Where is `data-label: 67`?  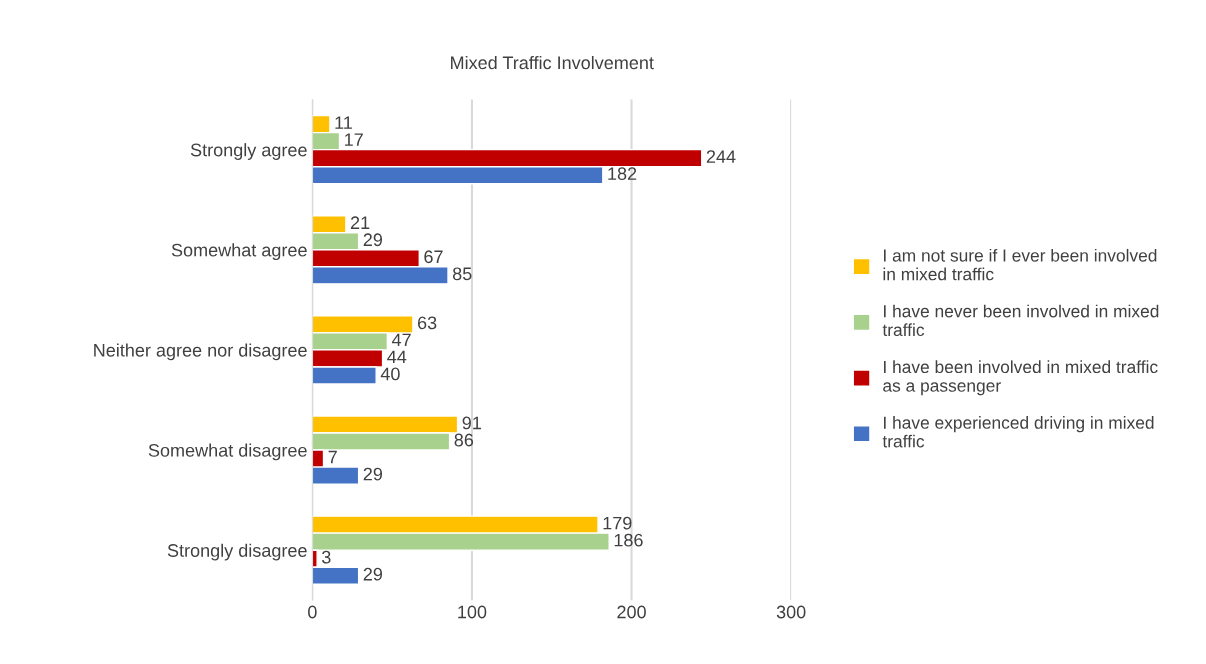 data-label: 67 is located at coordinates (433, 257).